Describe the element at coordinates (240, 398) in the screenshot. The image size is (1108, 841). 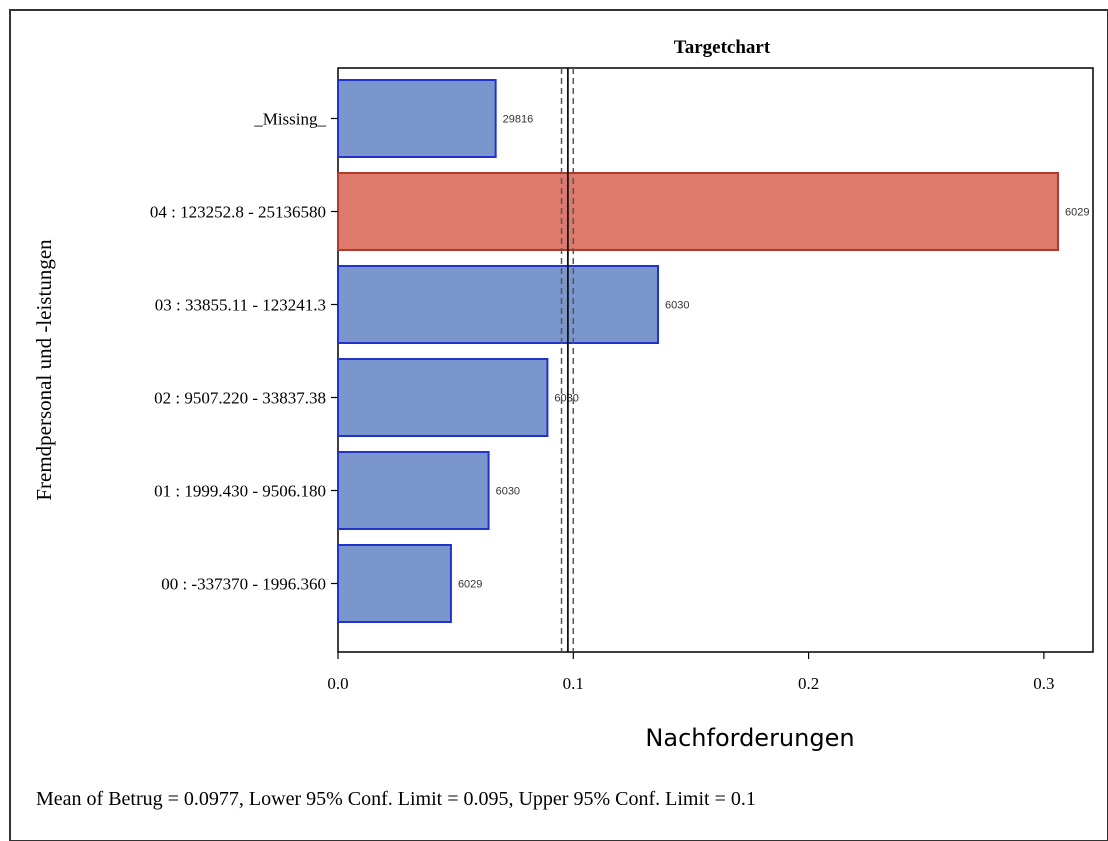
I see `y-tick-label: 02 : 9507.220 - 33837.38` at that location.